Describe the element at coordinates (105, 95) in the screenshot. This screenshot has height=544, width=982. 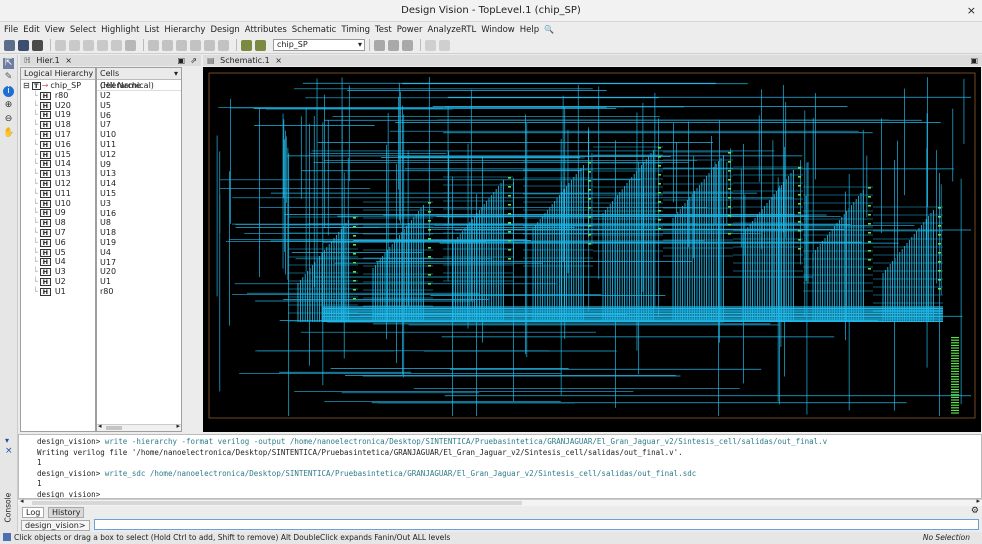
I see `cell-row: U2` at that location.